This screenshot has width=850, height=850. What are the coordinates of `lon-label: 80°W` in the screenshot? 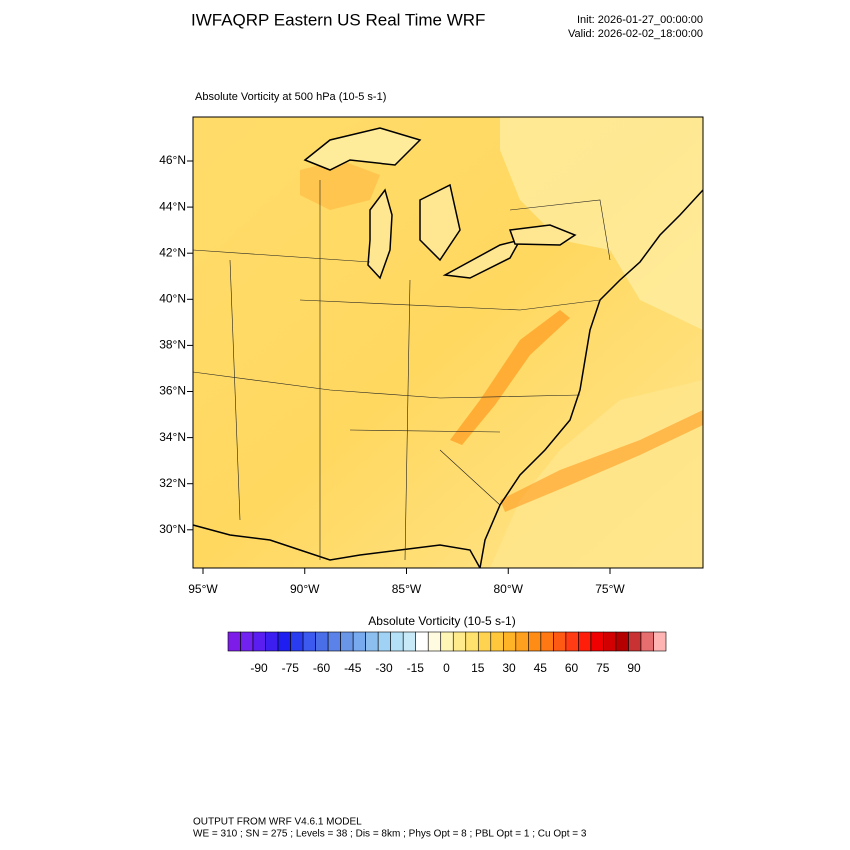 It's located at (509, 589).